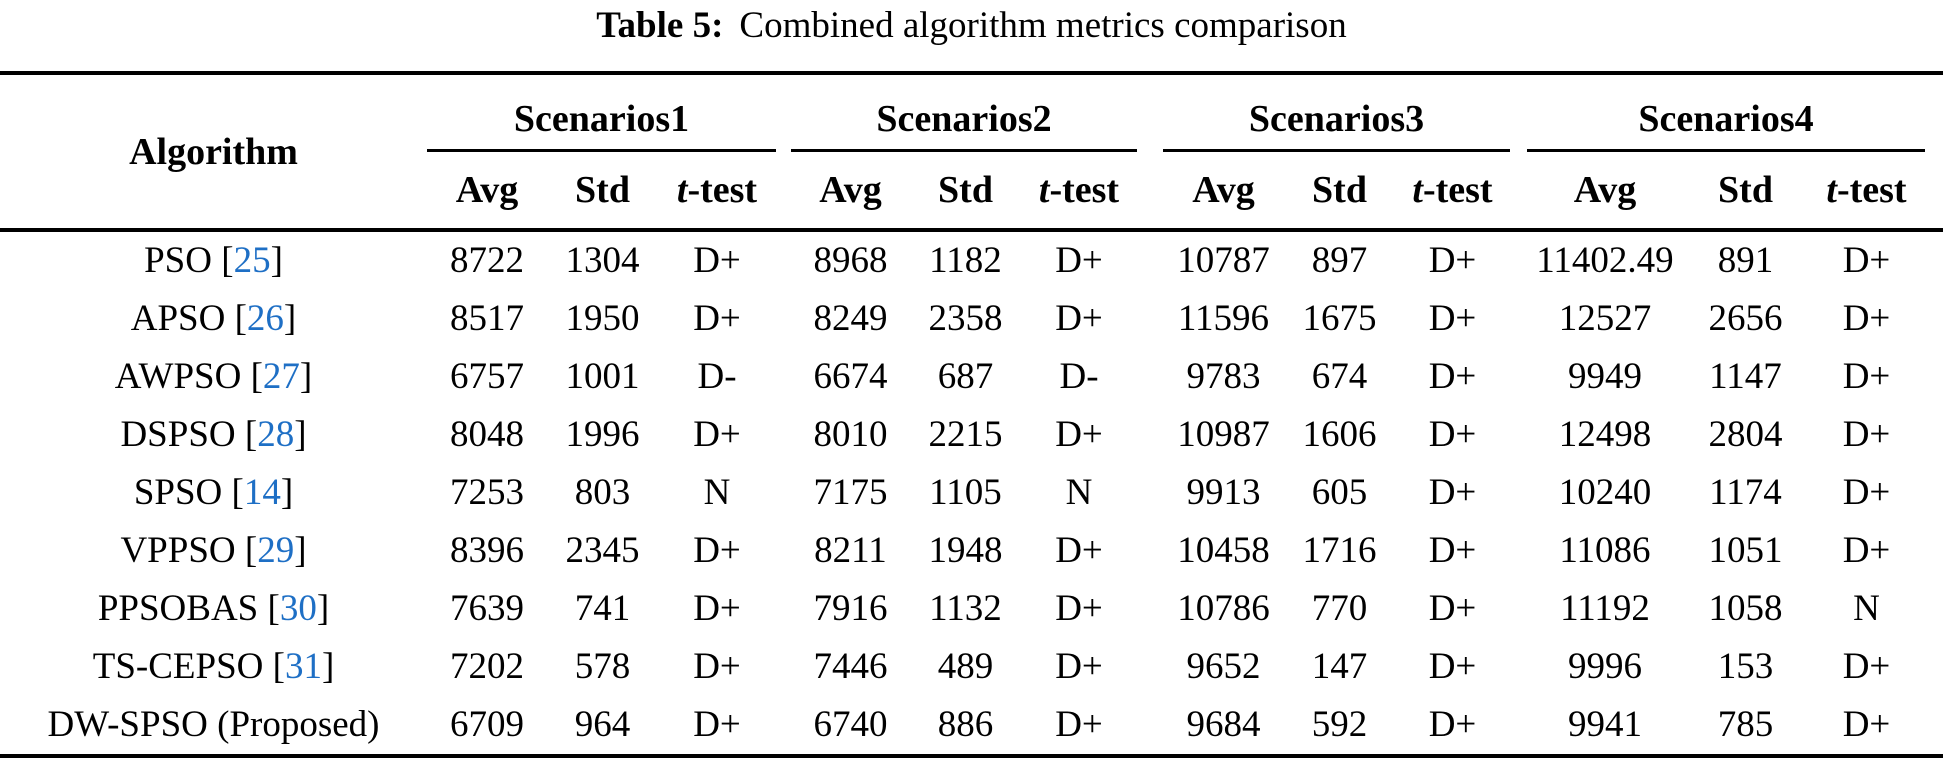 The image size is (1943, 770). What do you see at coordinates (1339, 434) in the screenshot?
I see `cell-s3-std: 1606` at bounding box center [1339, 434].